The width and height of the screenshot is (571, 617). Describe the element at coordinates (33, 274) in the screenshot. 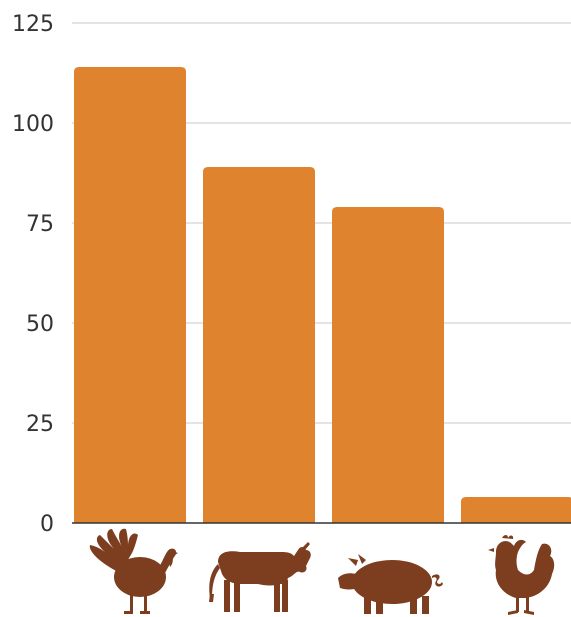

I see `y-axis-ticks: 0 25 50 75 100 125` at that location.